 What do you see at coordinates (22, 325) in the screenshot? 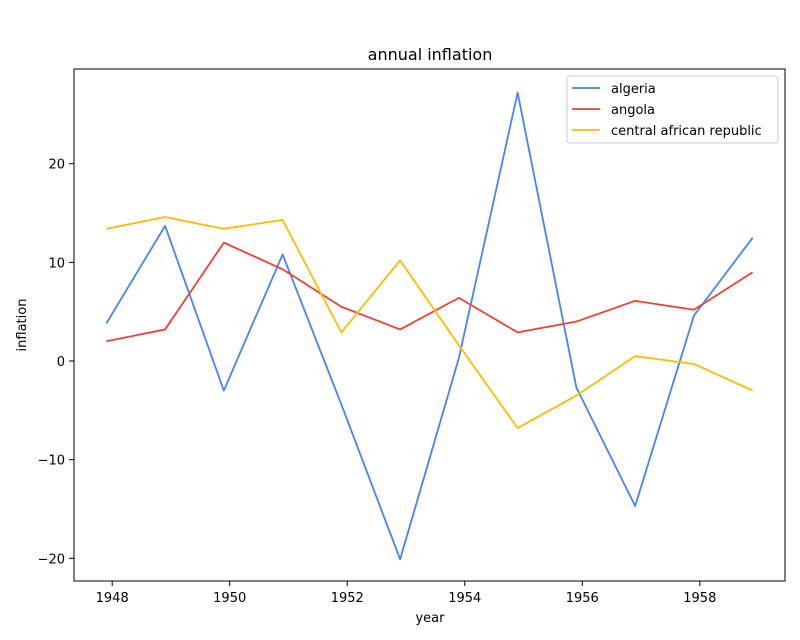
I see `y-axis-label: inflation` at bounding box center [22, 325].